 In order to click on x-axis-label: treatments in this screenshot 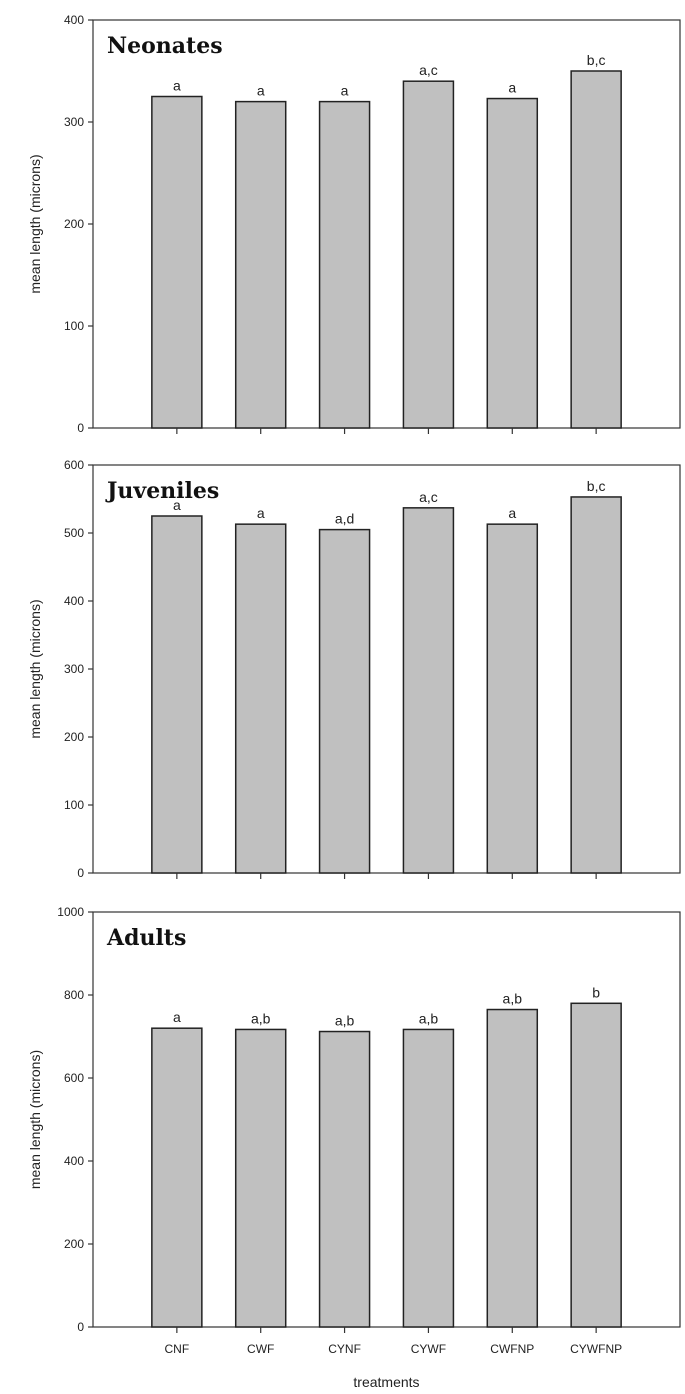, I will do `click(386, 1382)`.